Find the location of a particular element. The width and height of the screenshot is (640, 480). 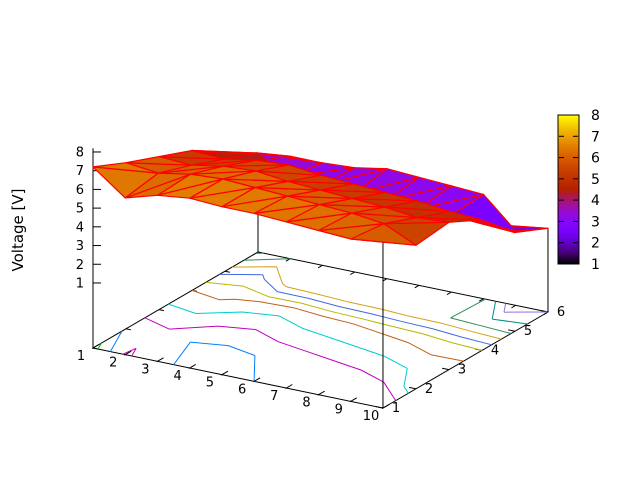

x-tick-label: 10 is located at coordinates (371, 416).